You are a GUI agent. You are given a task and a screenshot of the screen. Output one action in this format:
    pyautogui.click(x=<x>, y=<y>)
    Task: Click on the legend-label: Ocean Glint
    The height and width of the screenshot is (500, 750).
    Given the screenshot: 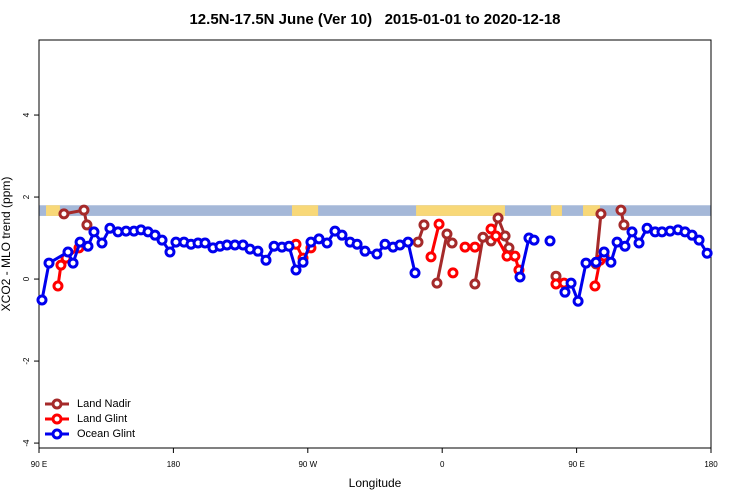 What is the action you would take?
    pyautogui.click(x=106, y=434)
    